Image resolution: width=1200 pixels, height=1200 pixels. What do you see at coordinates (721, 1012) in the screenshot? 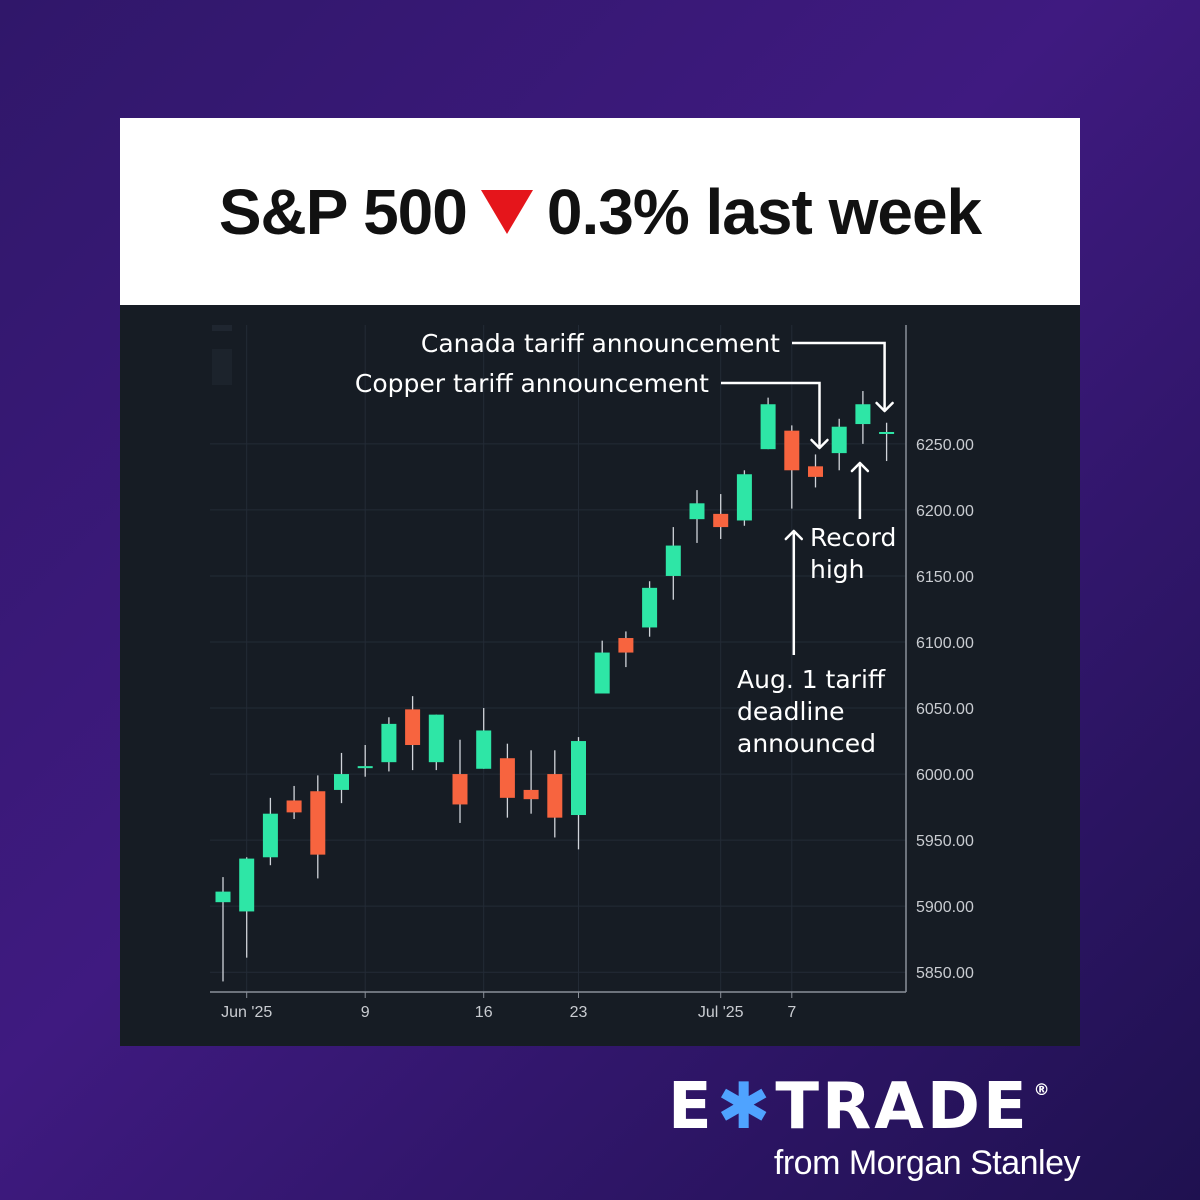
I see `x-tick-label: Jul '25` at bounding box center [721, 1012].